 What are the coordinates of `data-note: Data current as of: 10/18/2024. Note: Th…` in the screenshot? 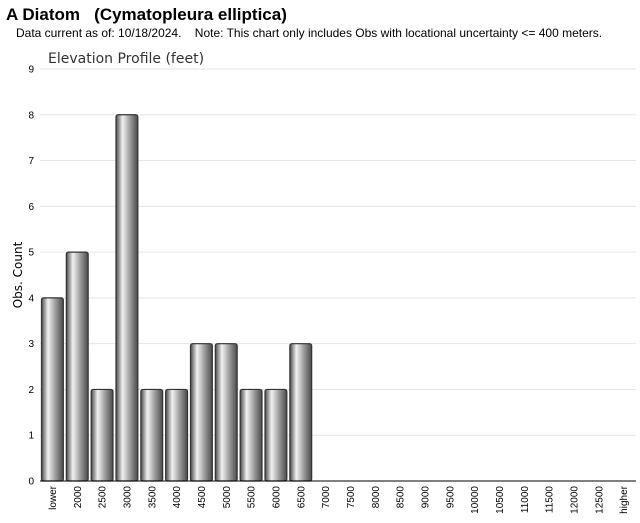 It's located at (309, 33).